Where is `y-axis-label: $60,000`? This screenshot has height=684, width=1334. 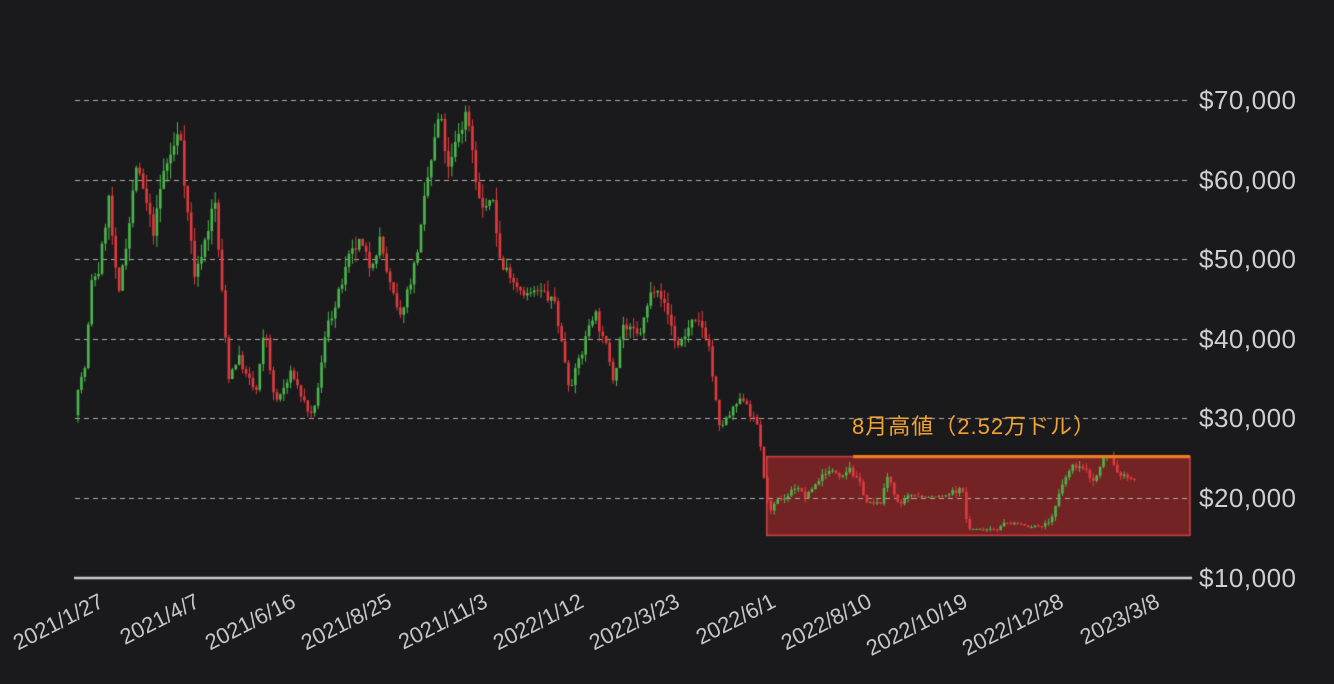
y-axis-label: $60,000 is located at coordinates (1248, 179).